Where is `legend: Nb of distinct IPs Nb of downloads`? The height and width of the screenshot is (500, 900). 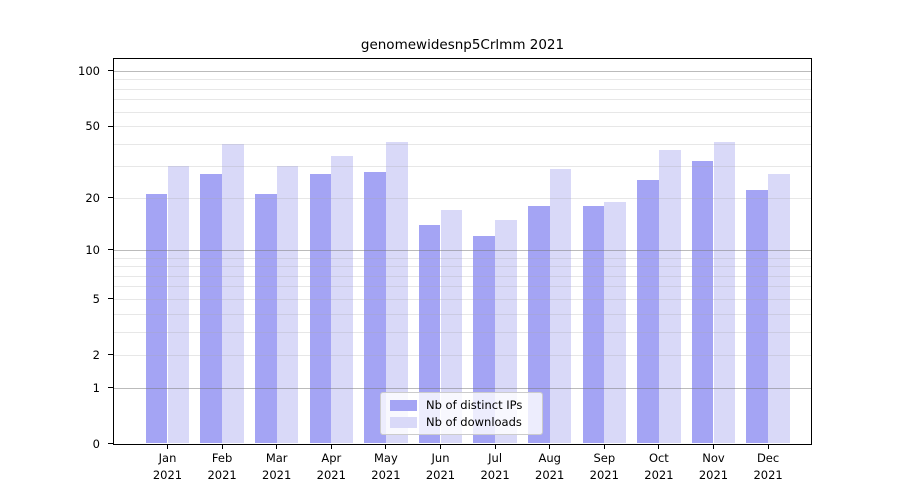 legend: Nb of distinct IPs Nb of downloads is located at coordinates (461, 413).